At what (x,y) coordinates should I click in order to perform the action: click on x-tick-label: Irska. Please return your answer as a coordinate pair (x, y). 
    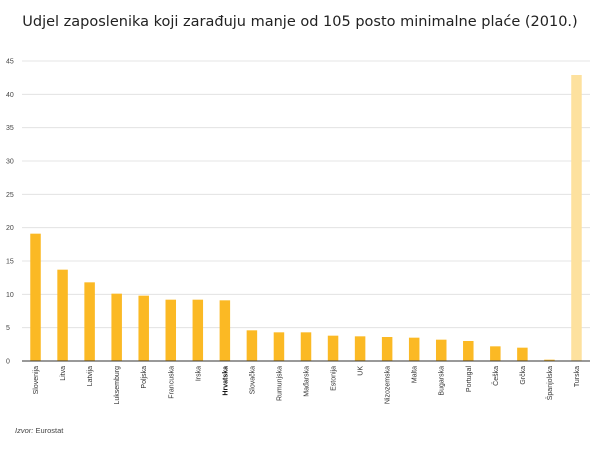
    Looking at the image, I should click on (198, 373).